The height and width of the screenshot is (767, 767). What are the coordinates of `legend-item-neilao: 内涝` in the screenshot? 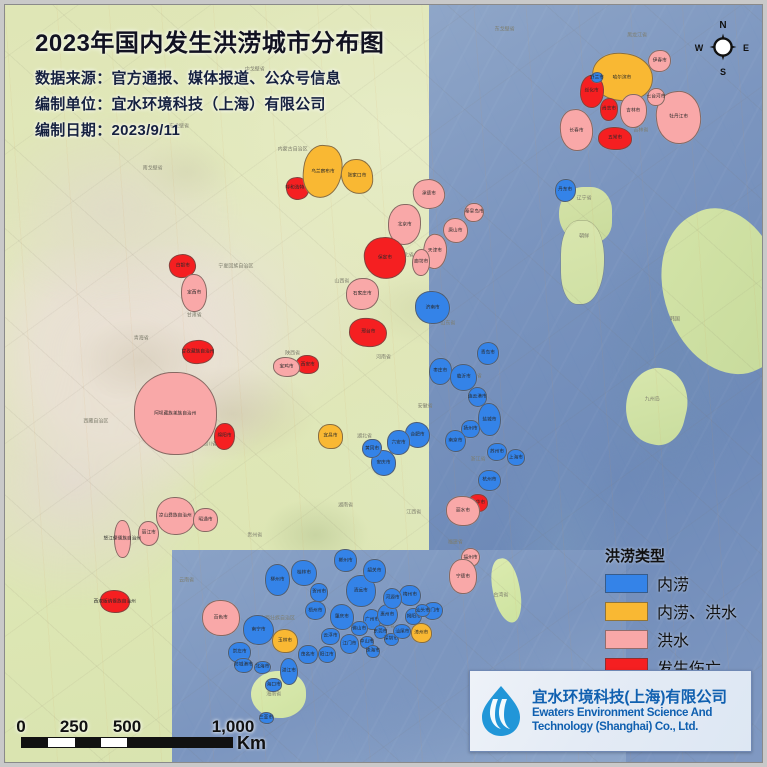 It's located at (671, 583).